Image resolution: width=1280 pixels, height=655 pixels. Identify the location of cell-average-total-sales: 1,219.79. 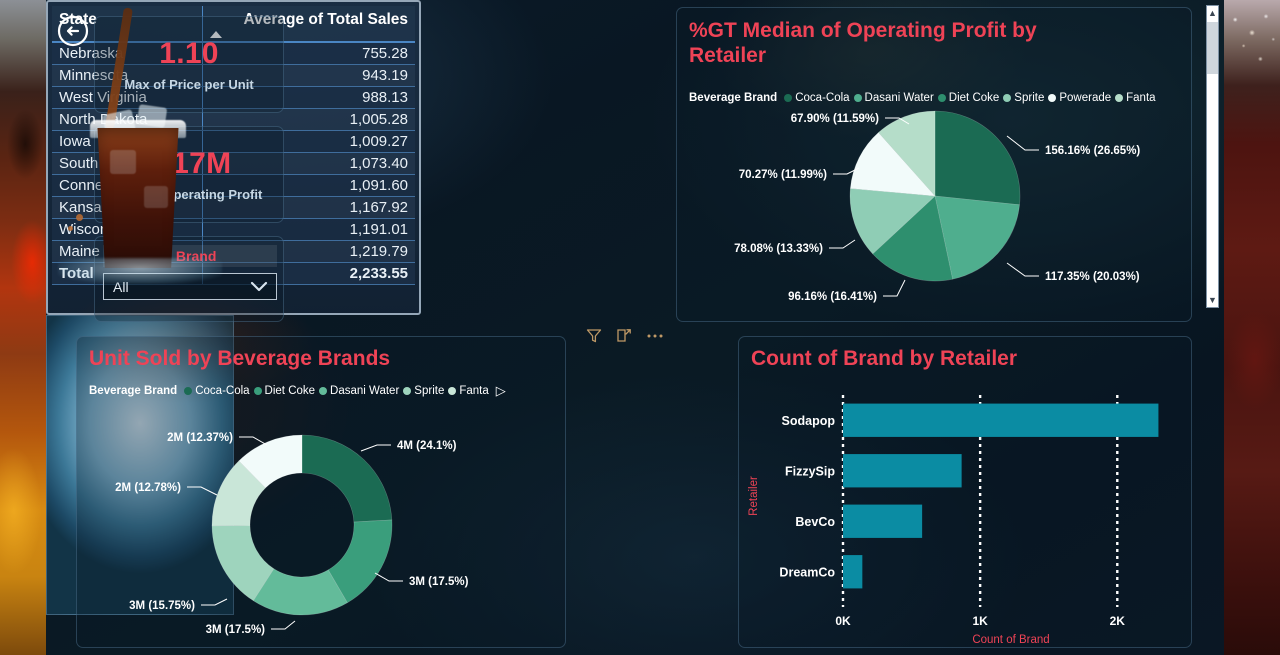
(308, 251).